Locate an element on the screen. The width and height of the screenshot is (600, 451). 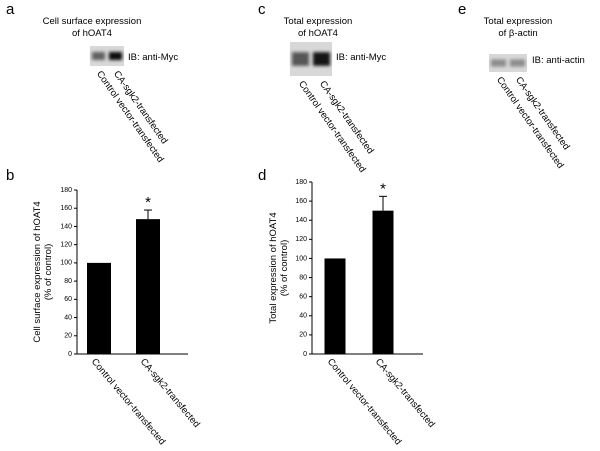
panel-letter: c is located at coordinates (262, 9).